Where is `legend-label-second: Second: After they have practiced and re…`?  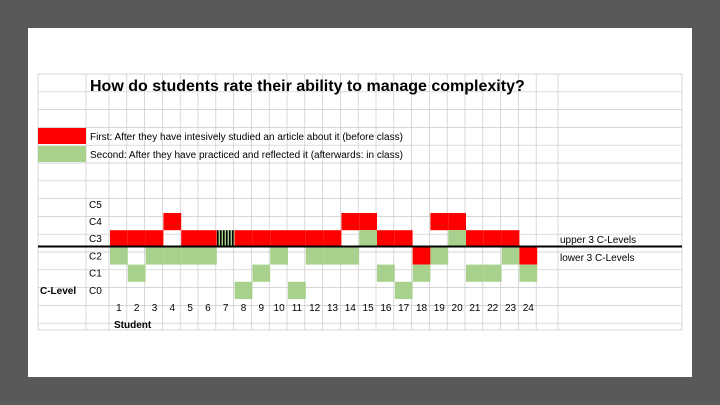
legend-label-second: Second: After they have practiced and re… is located at coordinates (246, 155).